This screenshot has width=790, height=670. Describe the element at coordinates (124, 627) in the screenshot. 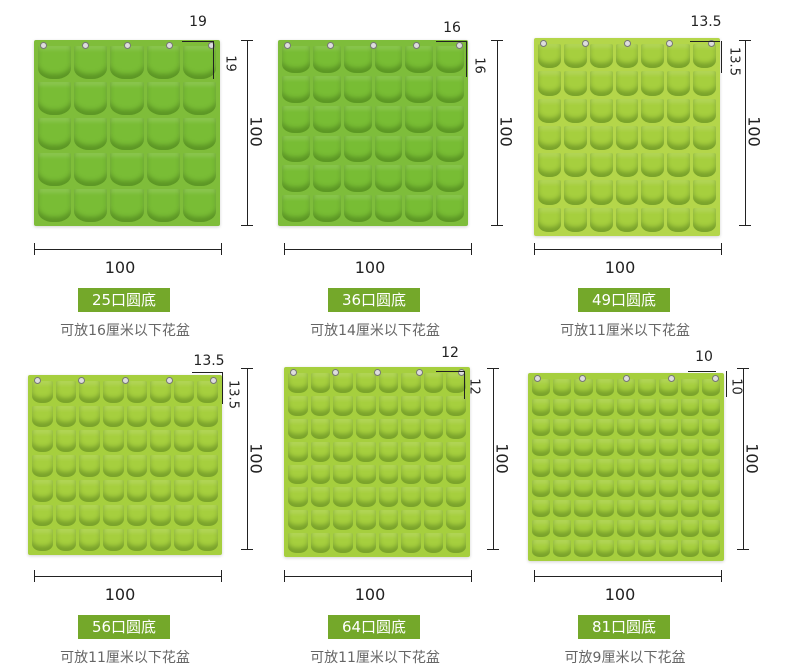

I see `pocket-count-badge: 56口圆底` at that location.